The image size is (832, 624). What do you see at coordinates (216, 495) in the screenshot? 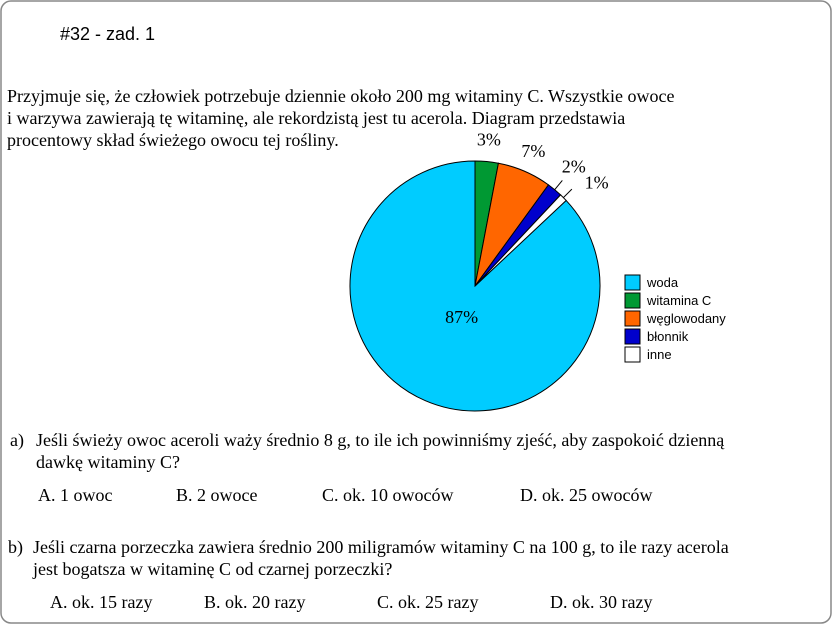
I see `option: B. 2 owoce` at bounding box center [216, 495].